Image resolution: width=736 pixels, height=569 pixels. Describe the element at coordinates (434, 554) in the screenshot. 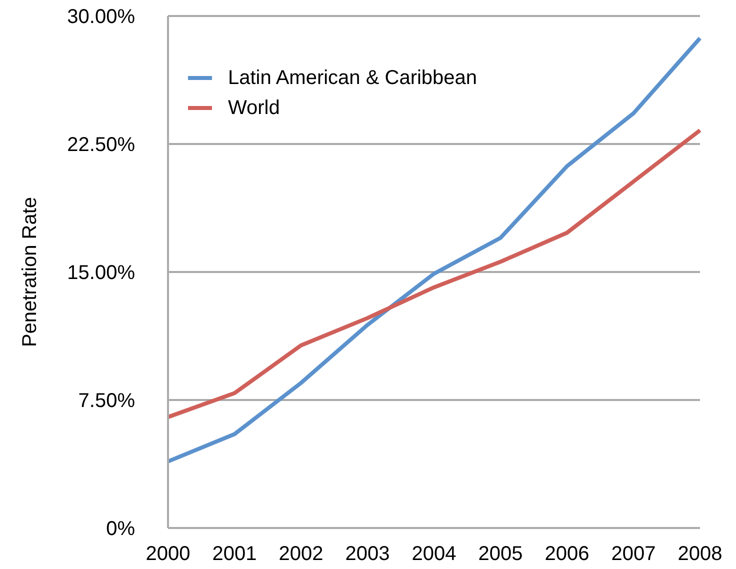

I see `x-tick-label: 2004` at that location.